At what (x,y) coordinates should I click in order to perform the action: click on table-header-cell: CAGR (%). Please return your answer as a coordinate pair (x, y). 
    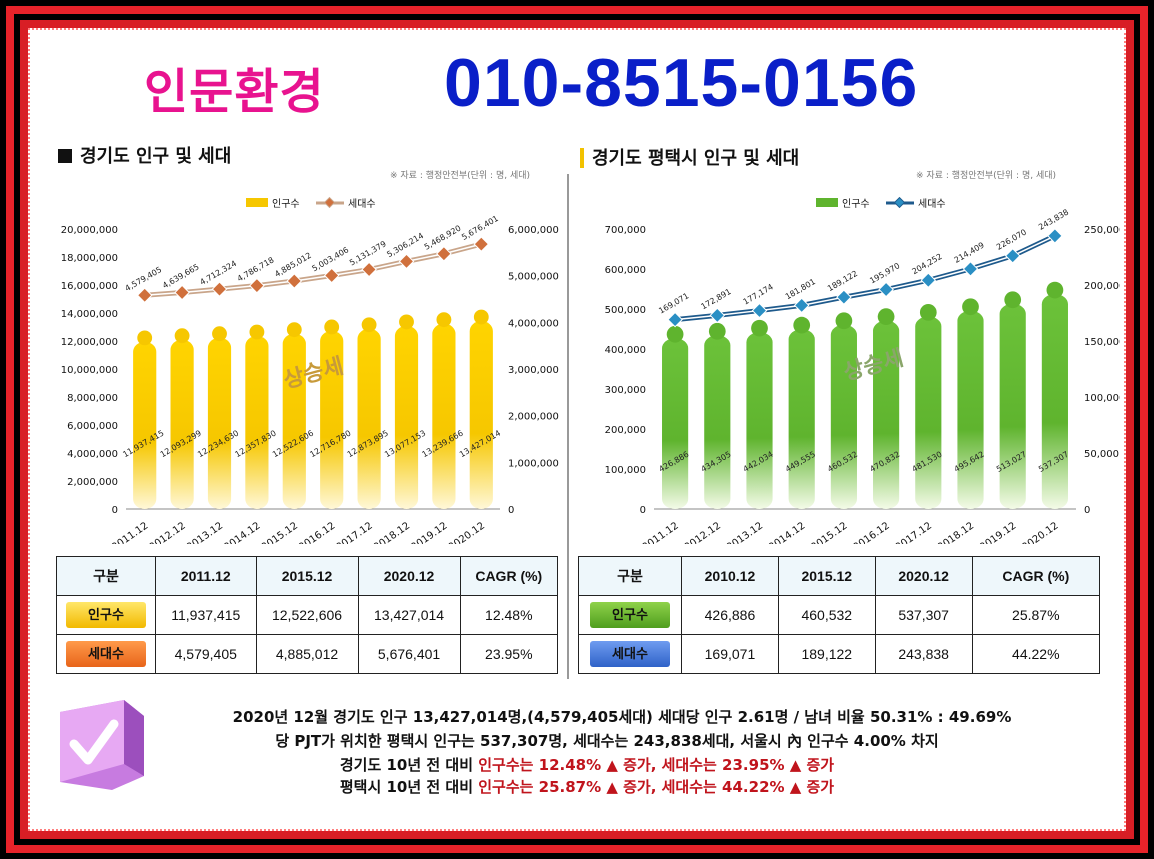
    Looking at the image, I should click on (509, 576).